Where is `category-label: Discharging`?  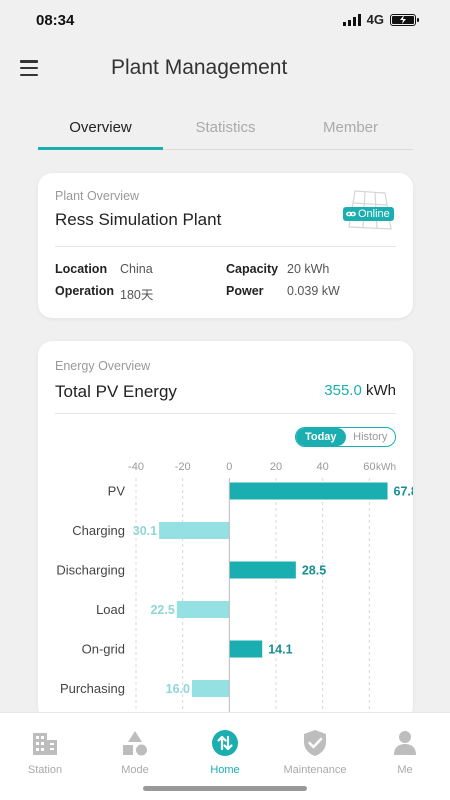
category-label: Discharging is located at coordinates (90, 570).